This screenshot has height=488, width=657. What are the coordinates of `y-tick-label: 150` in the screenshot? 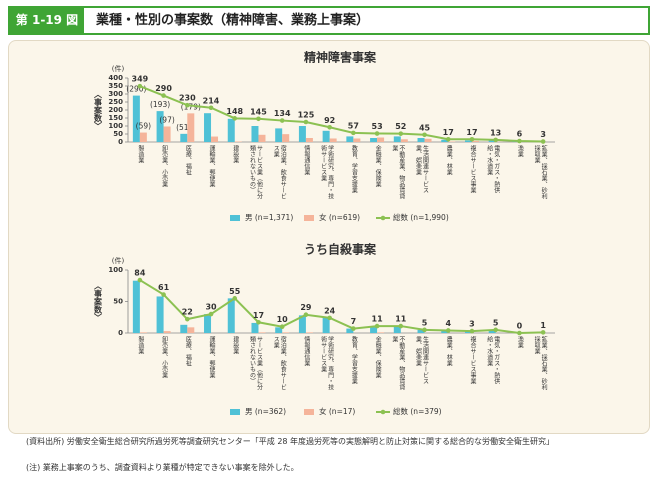 It's located at (115, 118).